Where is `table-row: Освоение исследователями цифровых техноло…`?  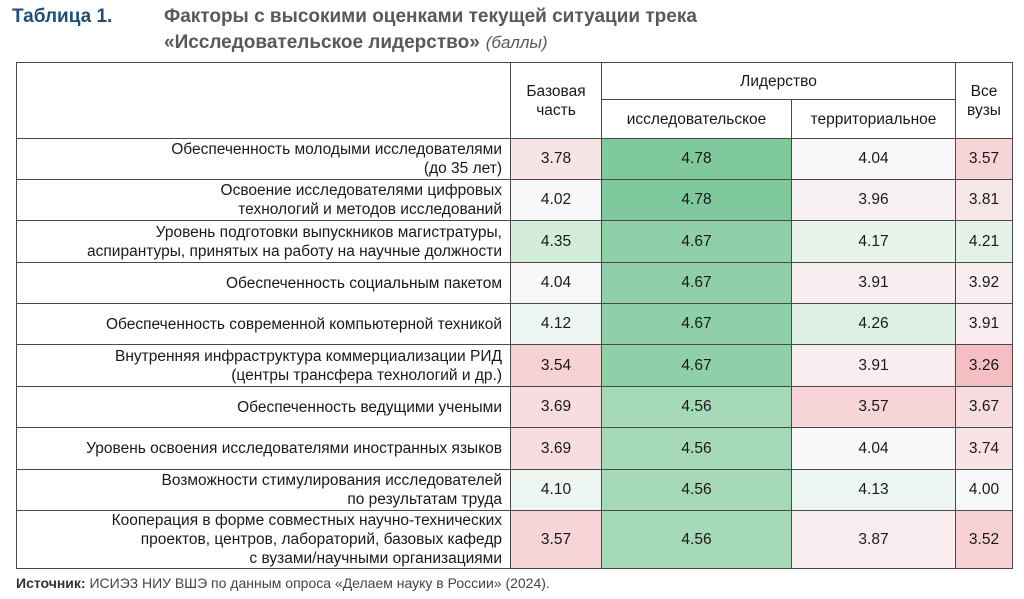
table-row: Освоение исследователями цифровых техноло… is located at coordinates (514, 200).